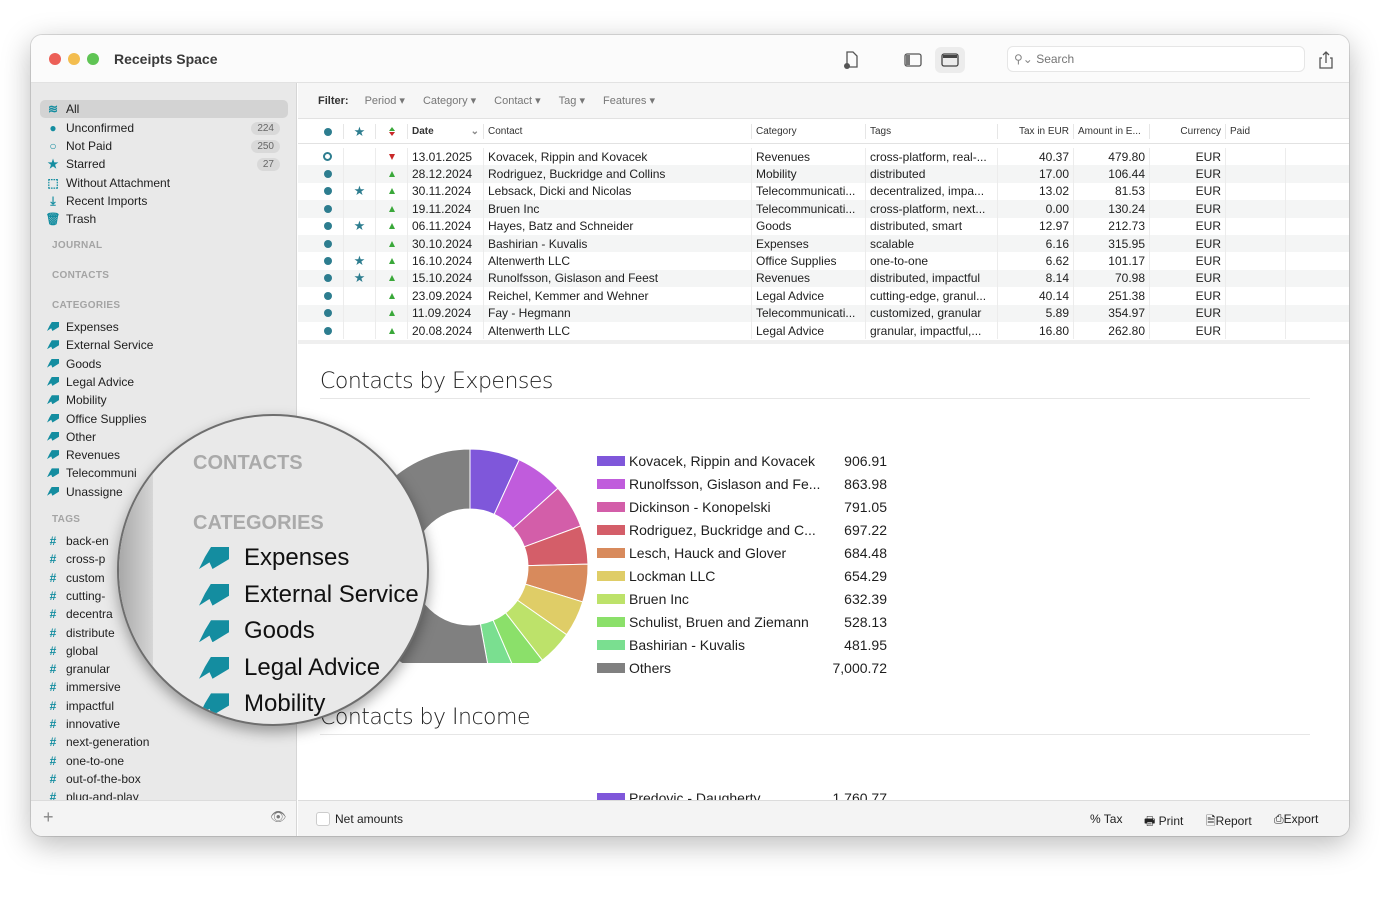  What do you see at coordinates (278, 816) in the screenshot?
I see `eye-icon: 👁` at bounding box center [278, 816].